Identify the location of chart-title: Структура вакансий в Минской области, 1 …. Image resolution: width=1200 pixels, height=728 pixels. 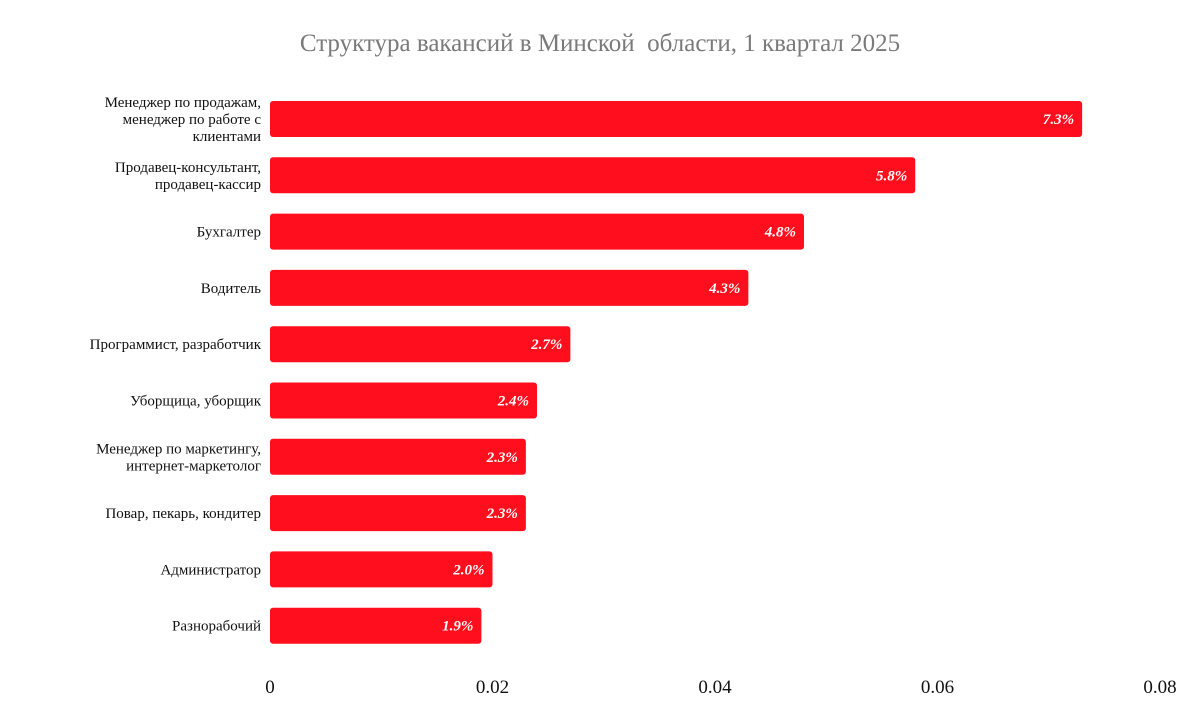
(600, 43).